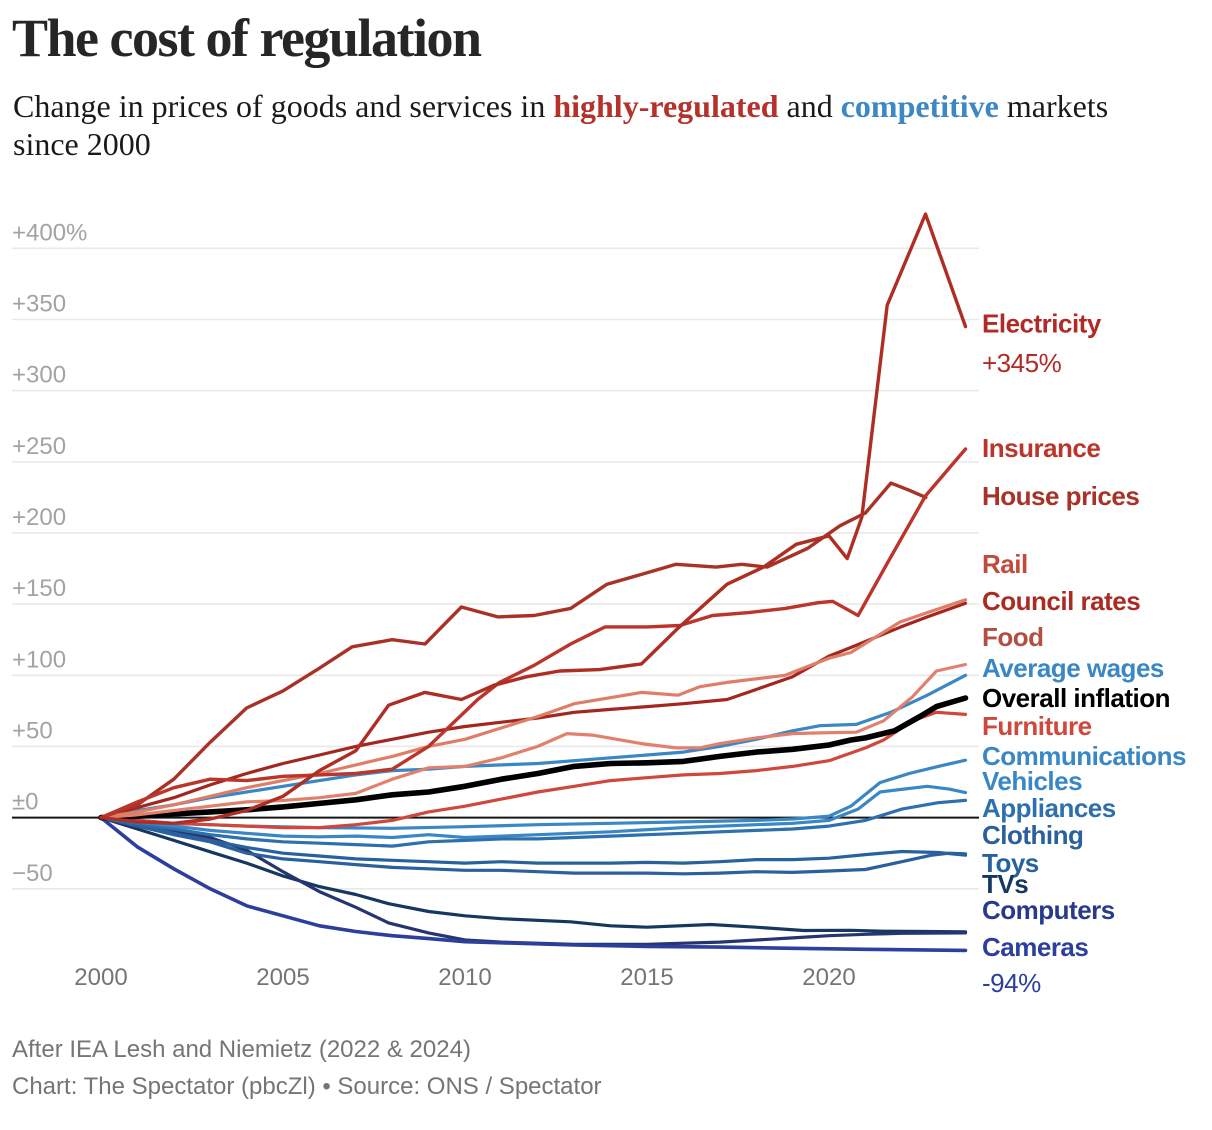 This screenshot has width=1212, height=1130. I want to click on svg-text: Rail, so click(1005, 564).